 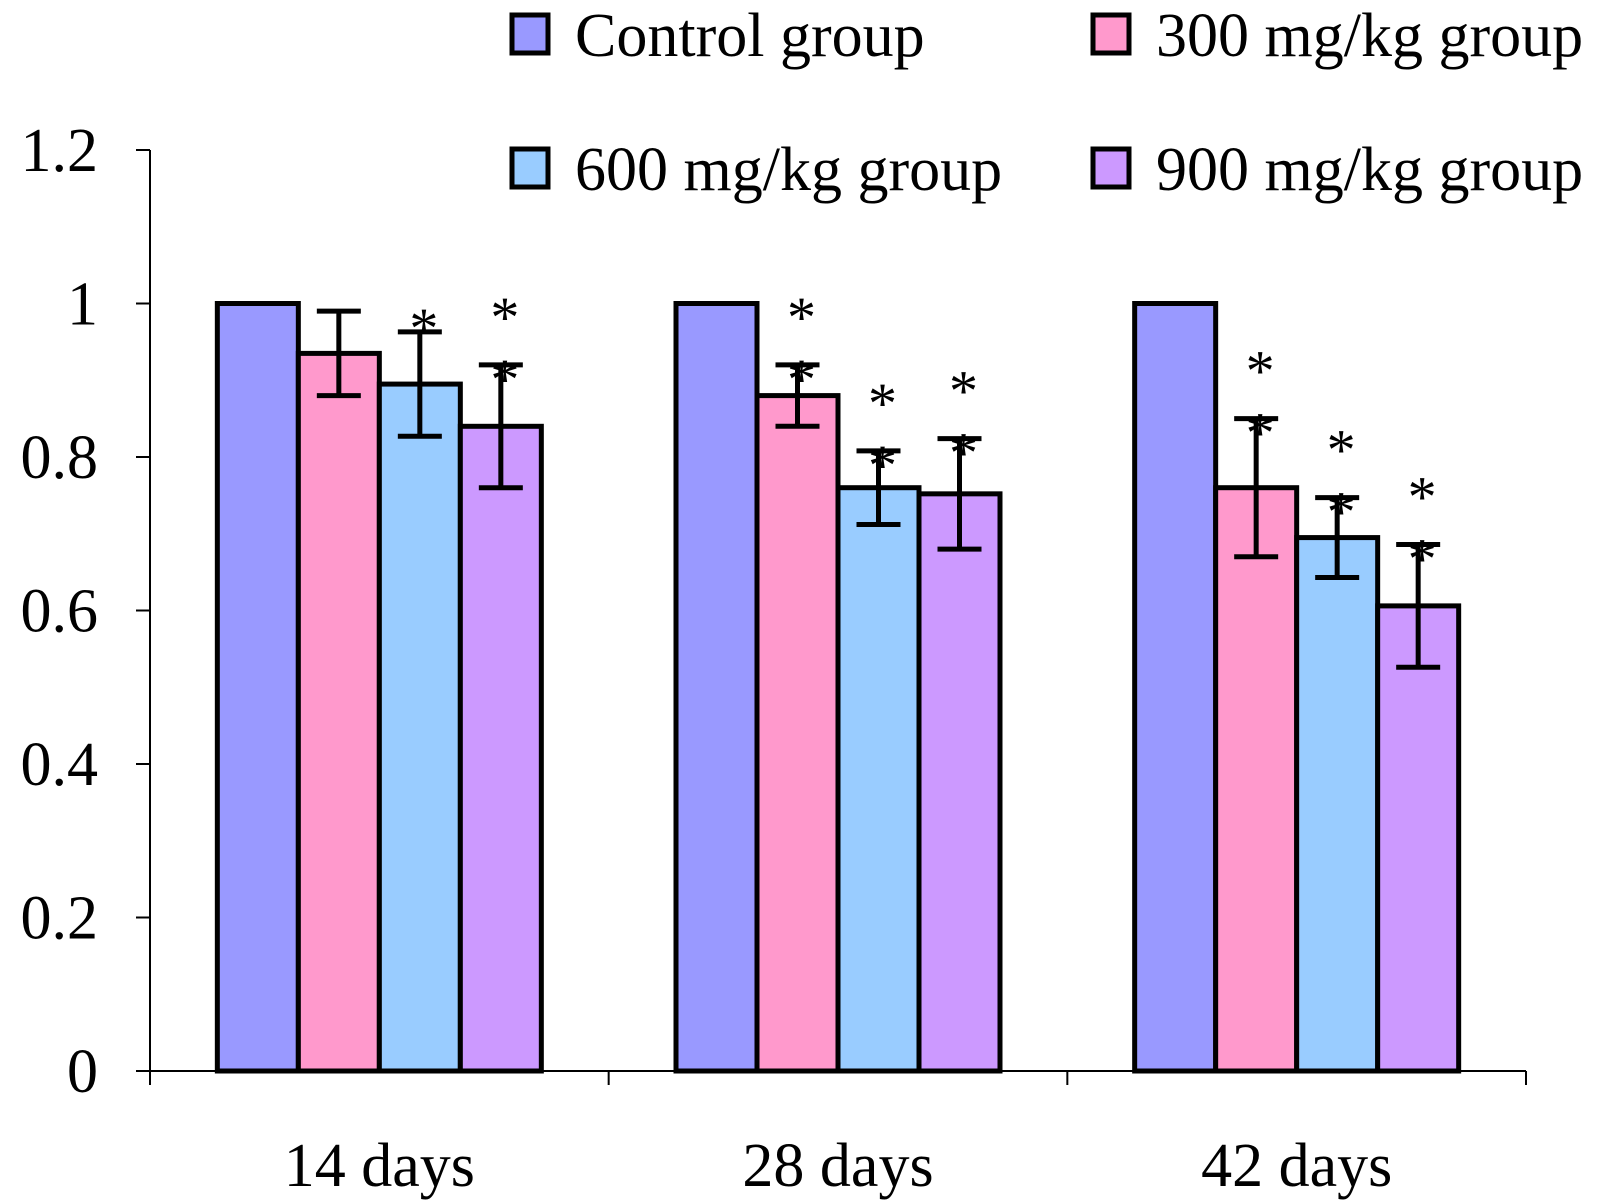 I want to click on x-category-label: 14 days, so click(x=379, y=1166).